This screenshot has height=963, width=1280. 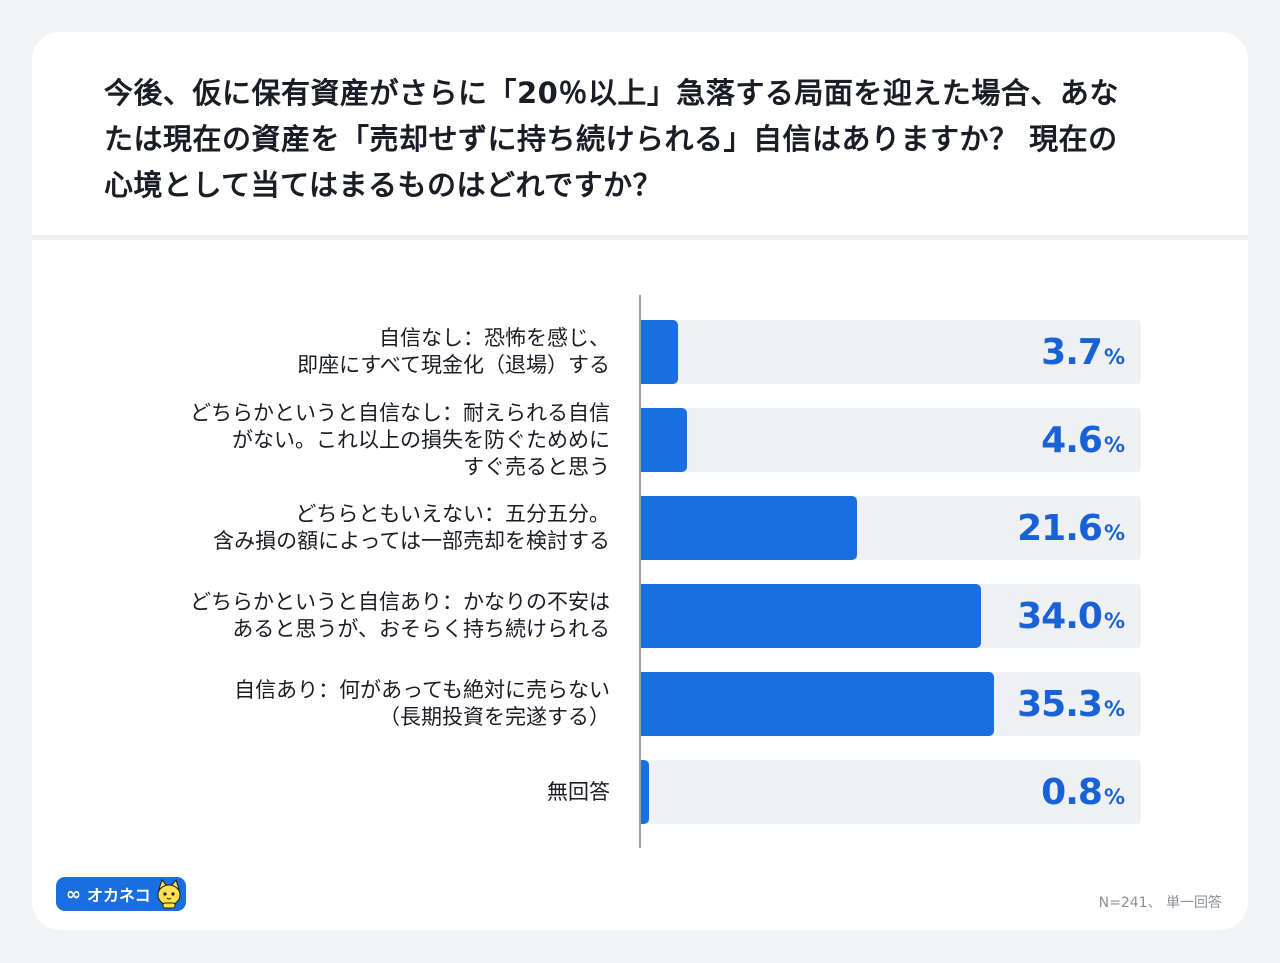 I want to click on value-label: 0.8%, so click(x=1083, y=792).